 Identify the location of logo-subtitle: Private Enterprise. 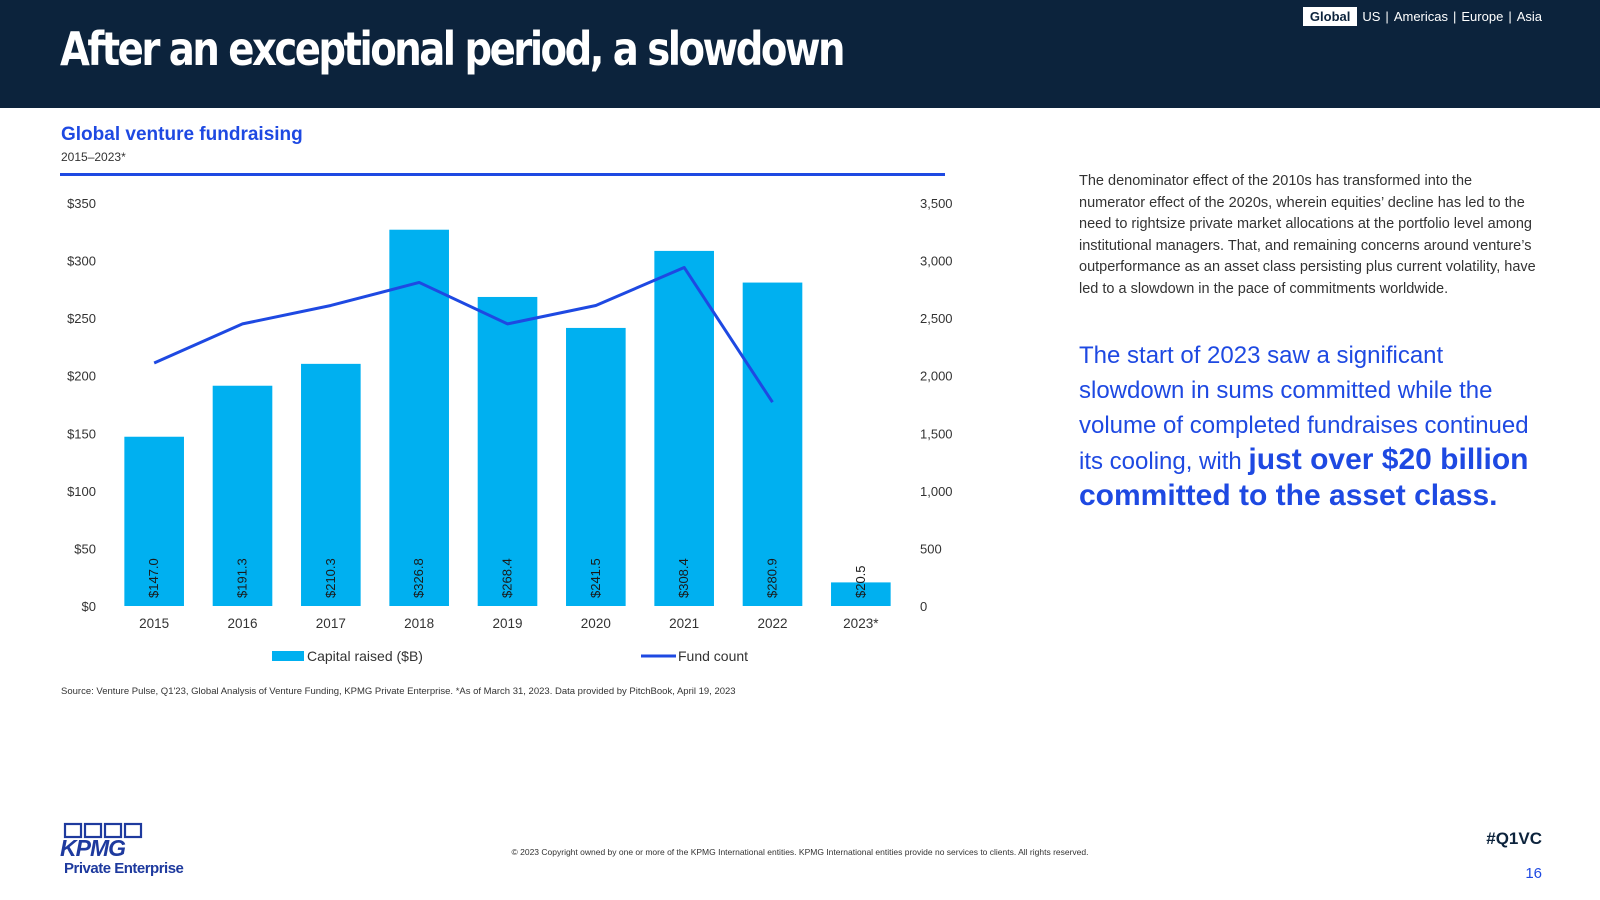
(124, 868).